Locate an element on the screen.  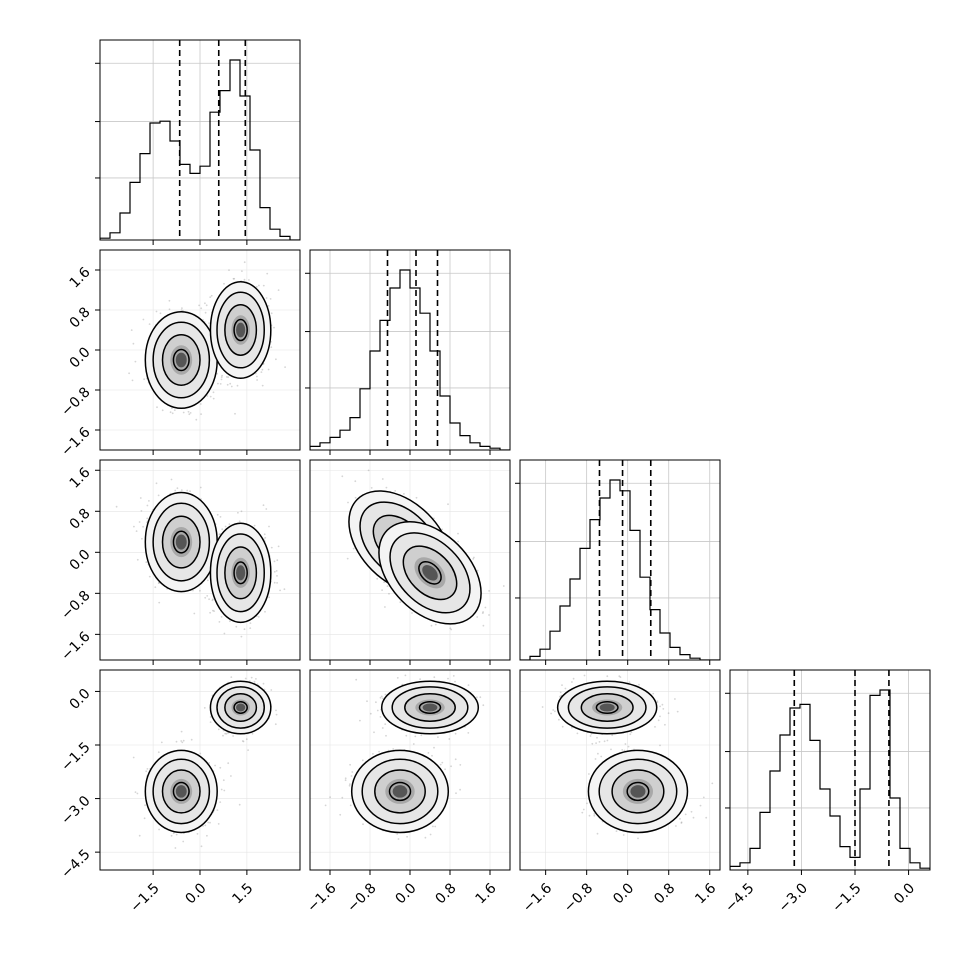
y-tick-label: 1.6 is located at coordinates (80, 478).